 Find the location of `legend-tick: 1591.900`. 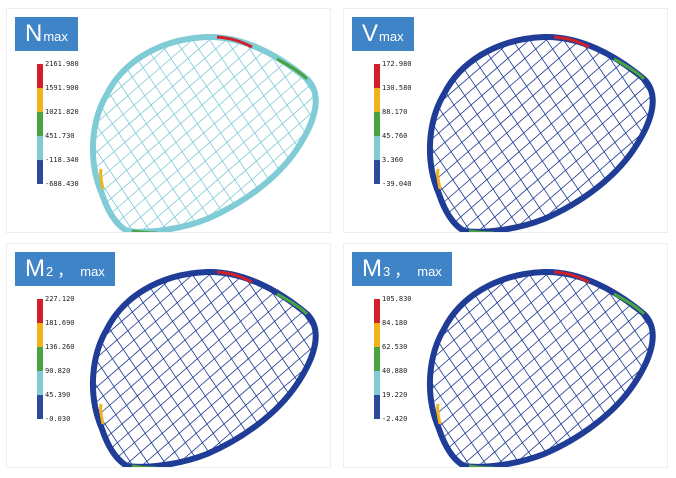

legend-tick: 1591.900 is located at coordinates (62, 88).